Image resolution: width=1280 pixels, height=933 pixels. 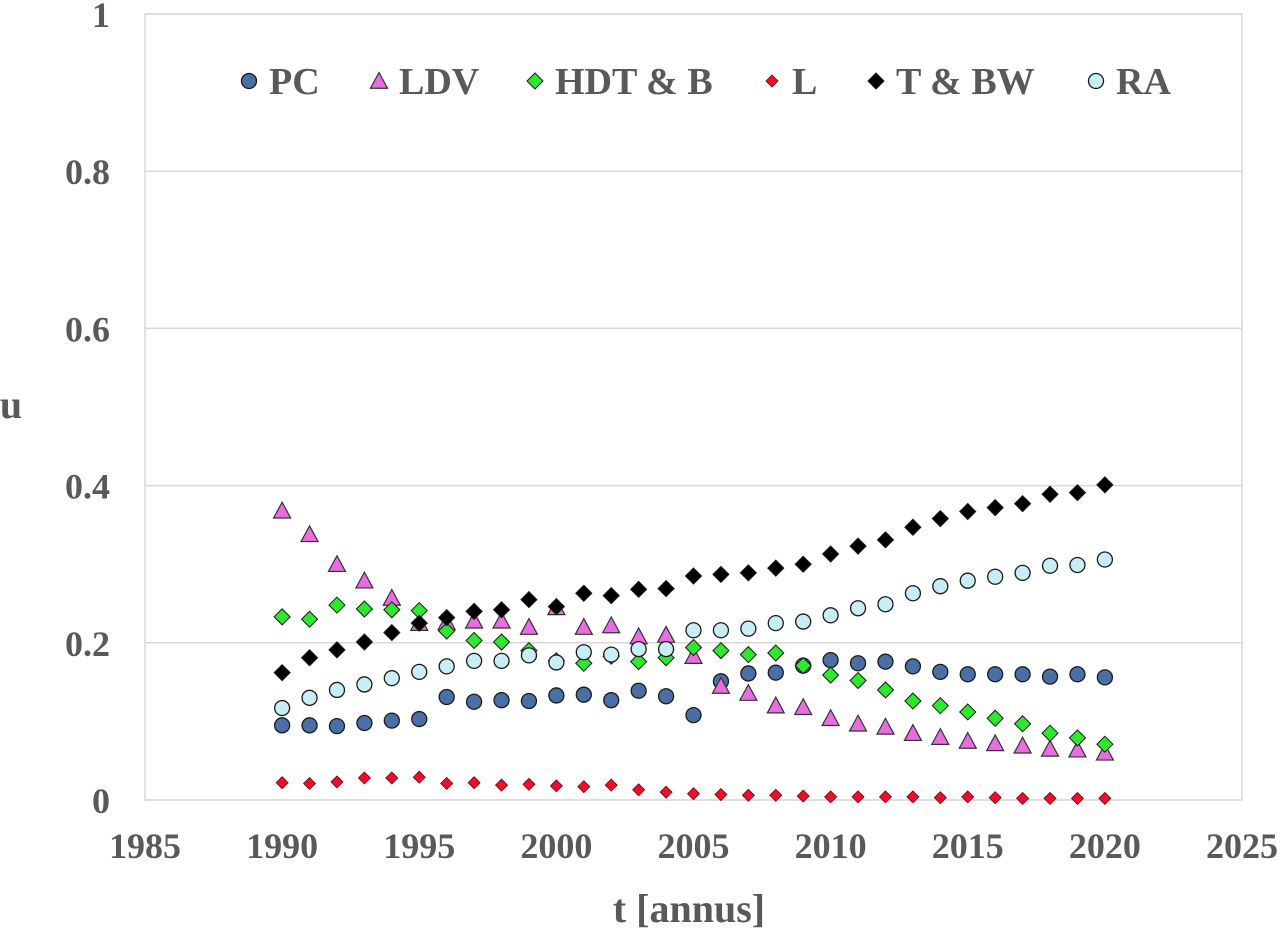 I want to click on legend-marker-hdt-b, so click(x=535, y=81).